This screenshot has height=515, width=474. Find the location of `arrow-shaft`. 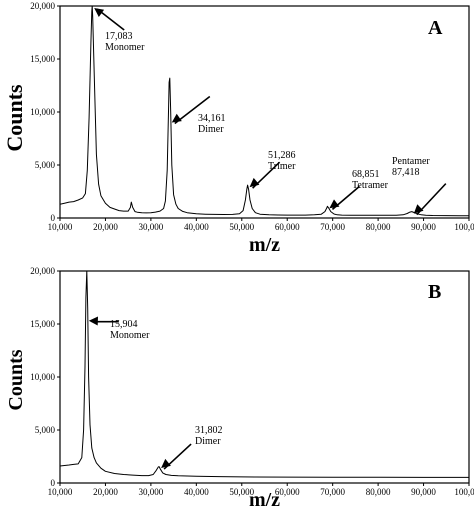

arrow-shaft is located at coordinates (192, 110).